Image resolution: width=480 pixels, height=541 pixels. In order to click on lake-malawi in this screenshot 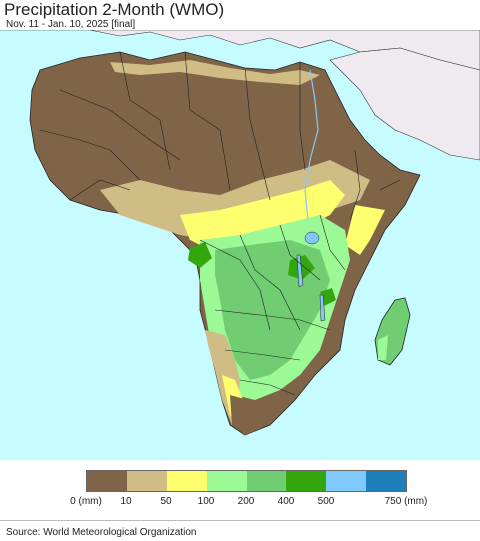, I will do `click(322, 308)`.